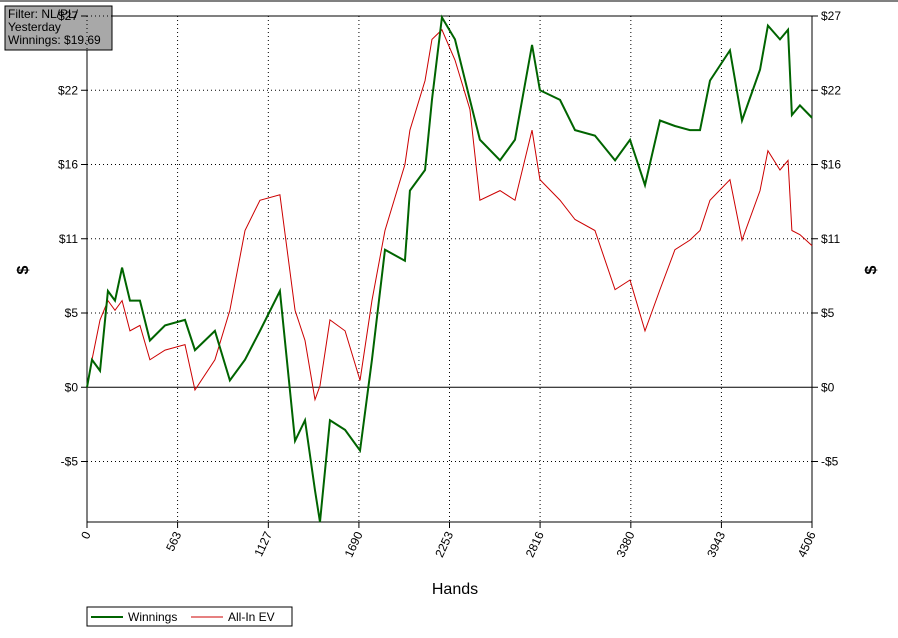 Image resolution: width=898 pixels, height=638 pixels. Describe the element at coordinates (830, 239) in the screenshot. I see `y2-tick-label: $11` at that location.